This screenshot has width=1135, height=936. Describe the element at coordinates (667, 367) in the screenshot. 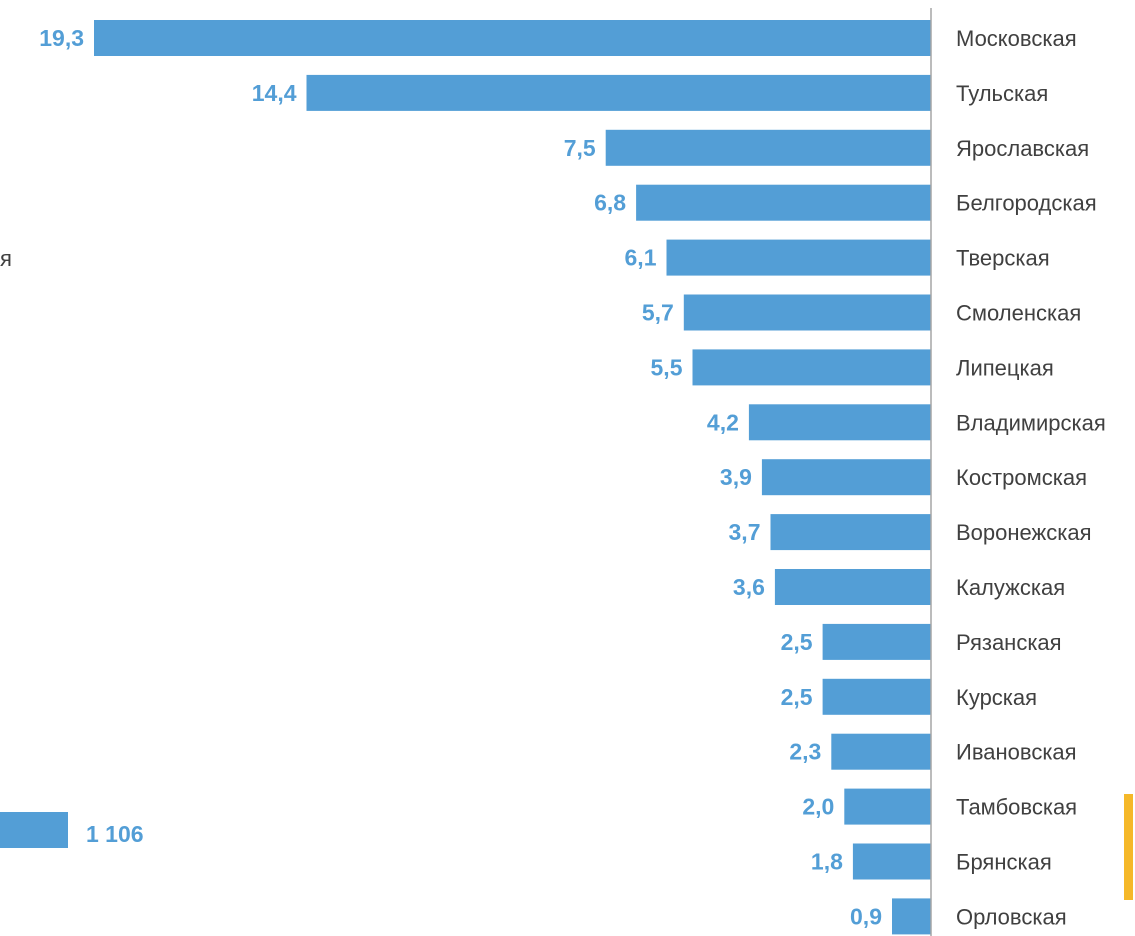

I see `bar-value-label: 5,5` at that location.